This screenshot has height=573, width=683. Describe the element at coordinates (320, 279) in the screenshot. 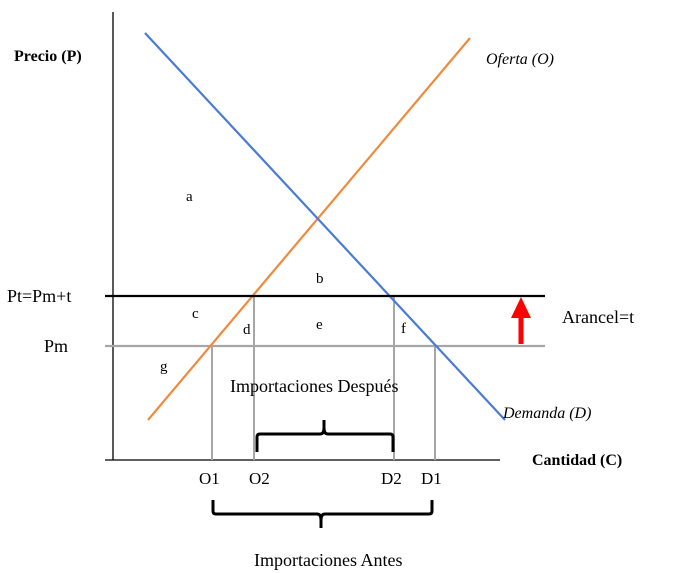

I see `area-b-label: b` at that location.